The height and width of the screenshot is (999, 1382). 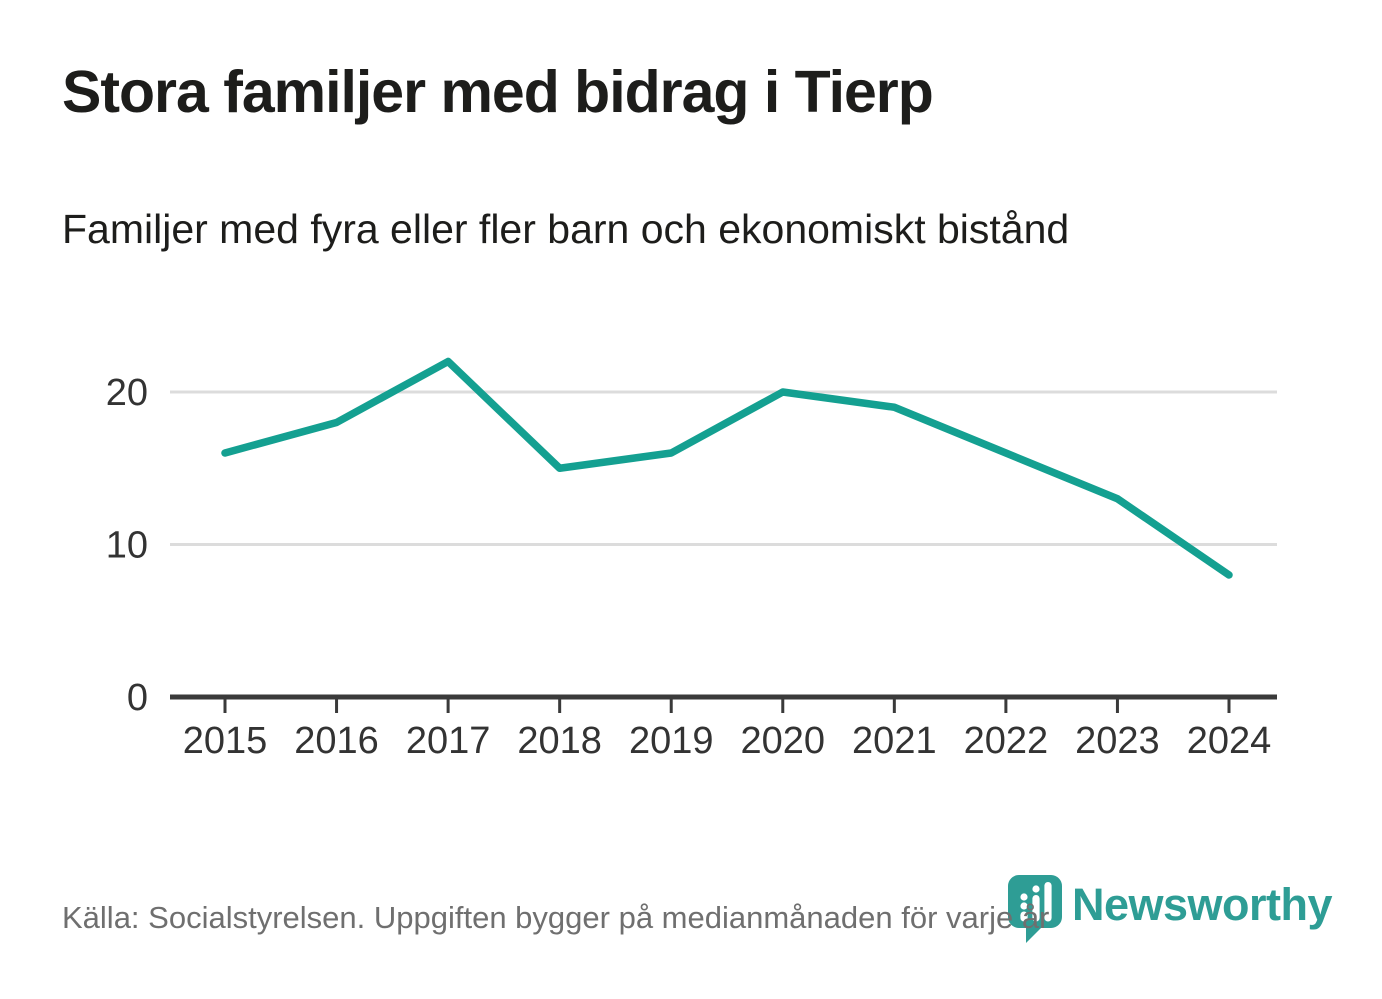 What do you see at coordinates (1117, 741) in the screenshot?
I see `x-tick-label: 2023` at bounding box center [1117, 741].